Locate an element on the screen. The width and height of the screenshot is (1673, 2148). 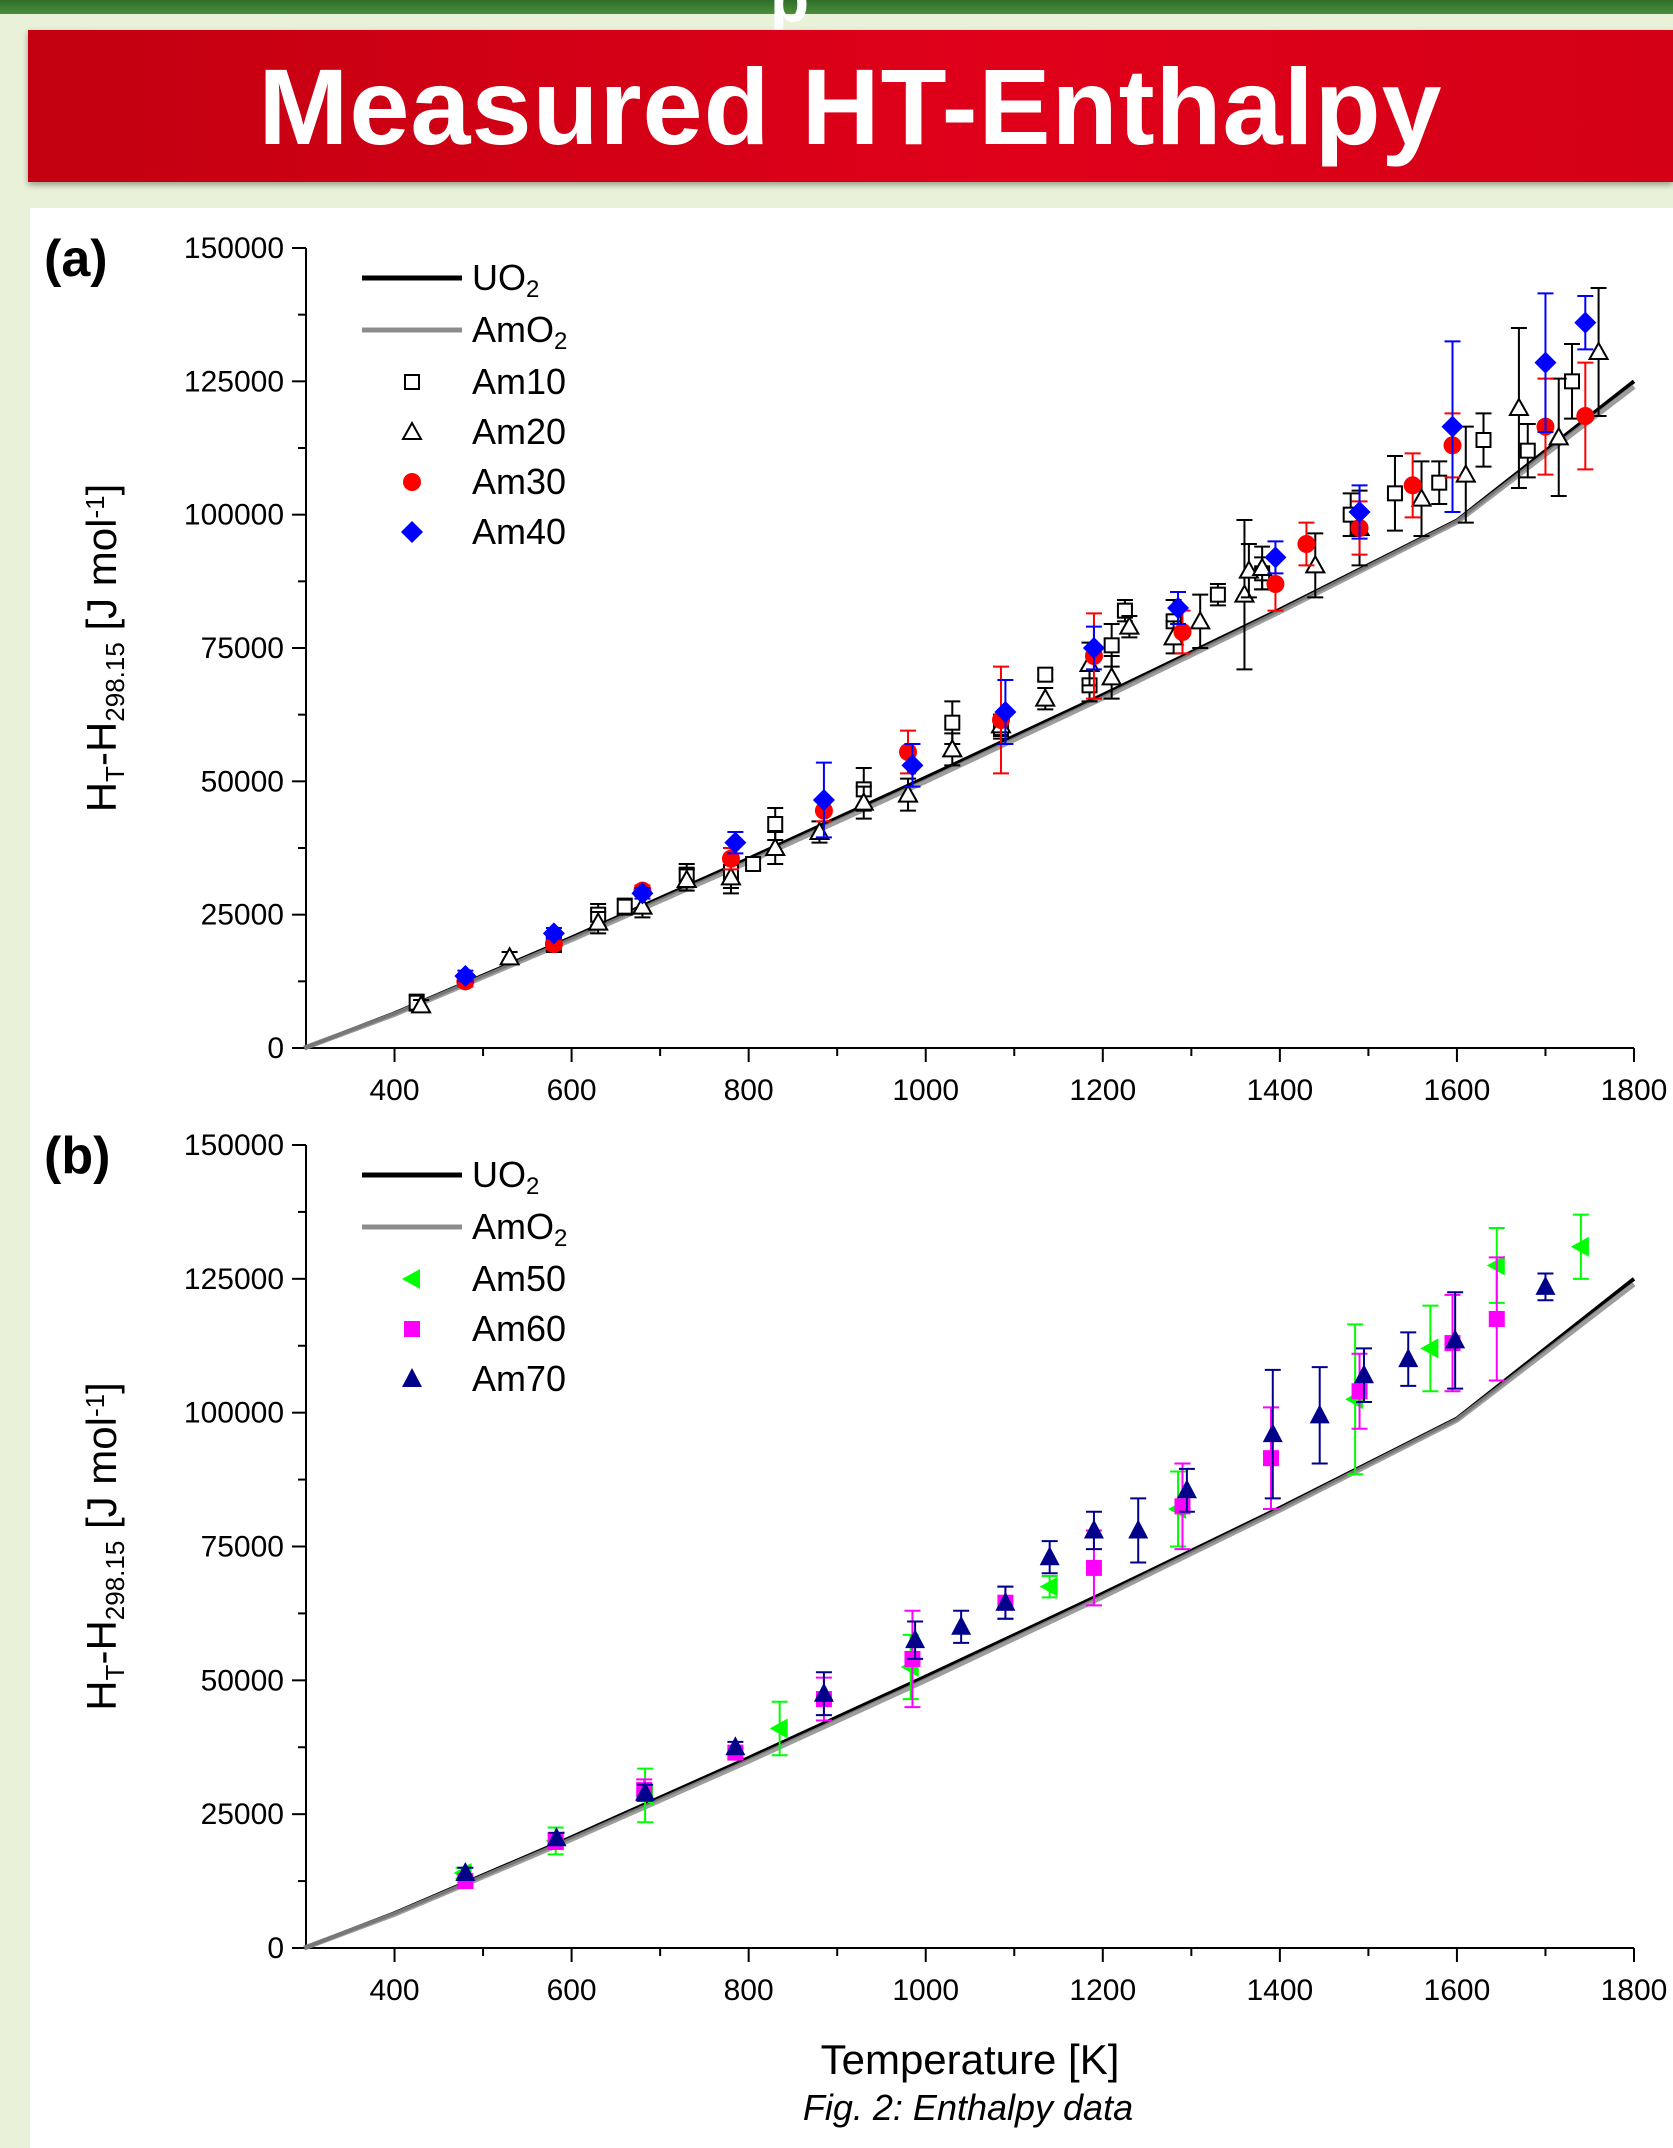
panel-label: (b) is located at coordinates (77, 1156).